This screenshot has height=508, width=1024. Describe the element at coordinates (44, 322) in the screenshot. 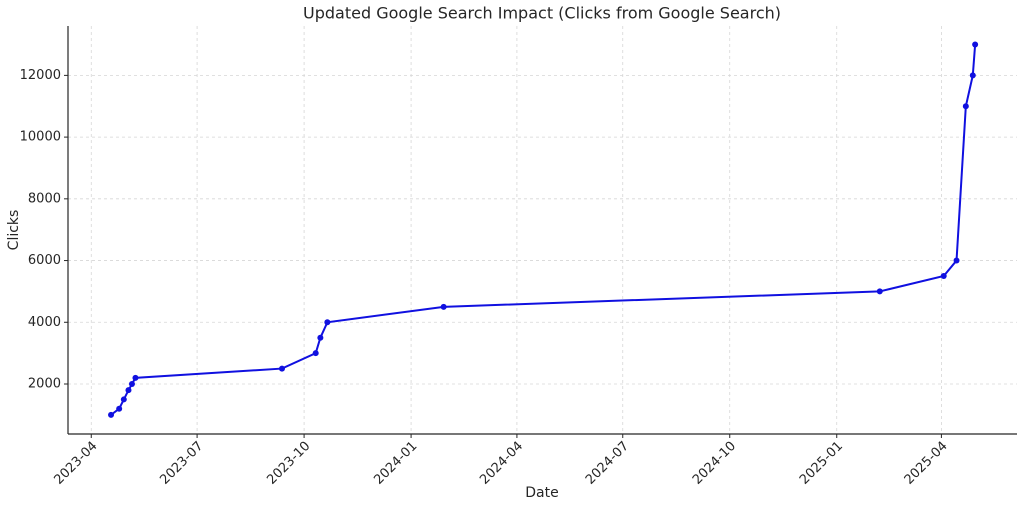

I see `y-tick-label: 4000` at that location.